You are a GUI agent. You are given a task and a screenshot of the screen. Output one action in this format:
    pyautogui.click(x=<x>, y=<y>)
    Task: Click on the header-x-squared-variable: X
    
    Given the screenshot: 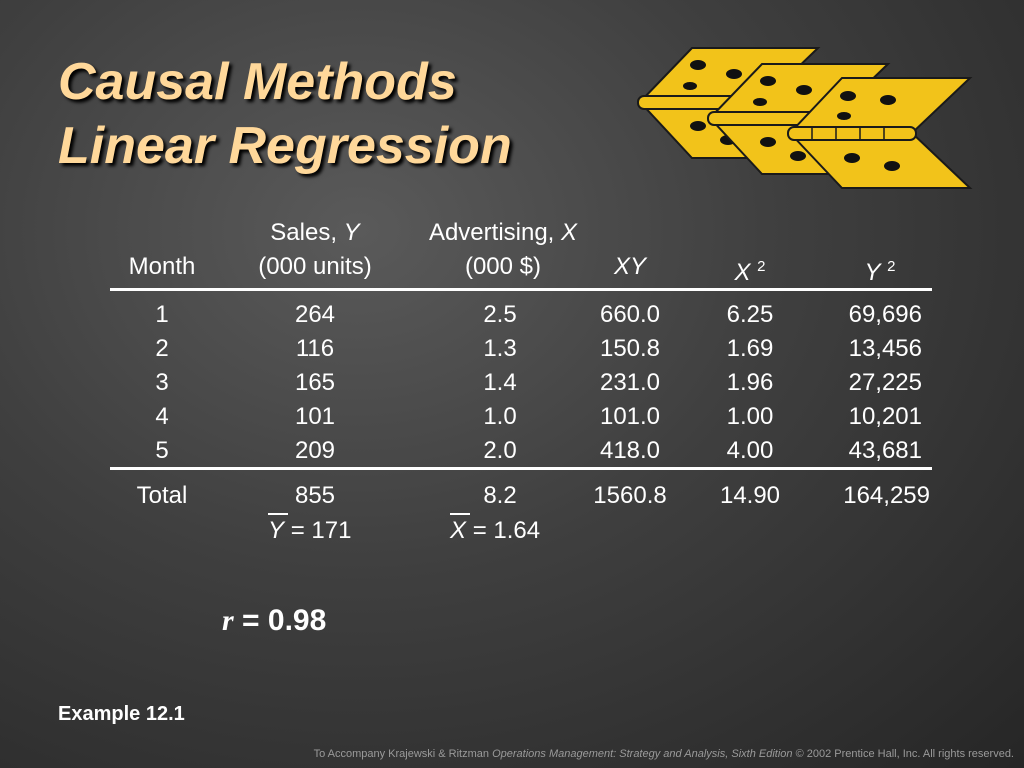 What is the action you would take?
    pyautogui.click(x=742, y=272)
    